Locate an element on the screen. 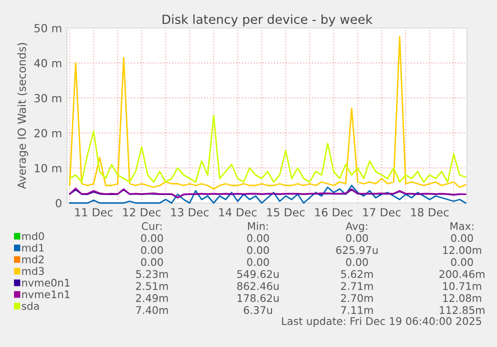  x-tick-label: 13 Dec is located at coordinates (190, 212).